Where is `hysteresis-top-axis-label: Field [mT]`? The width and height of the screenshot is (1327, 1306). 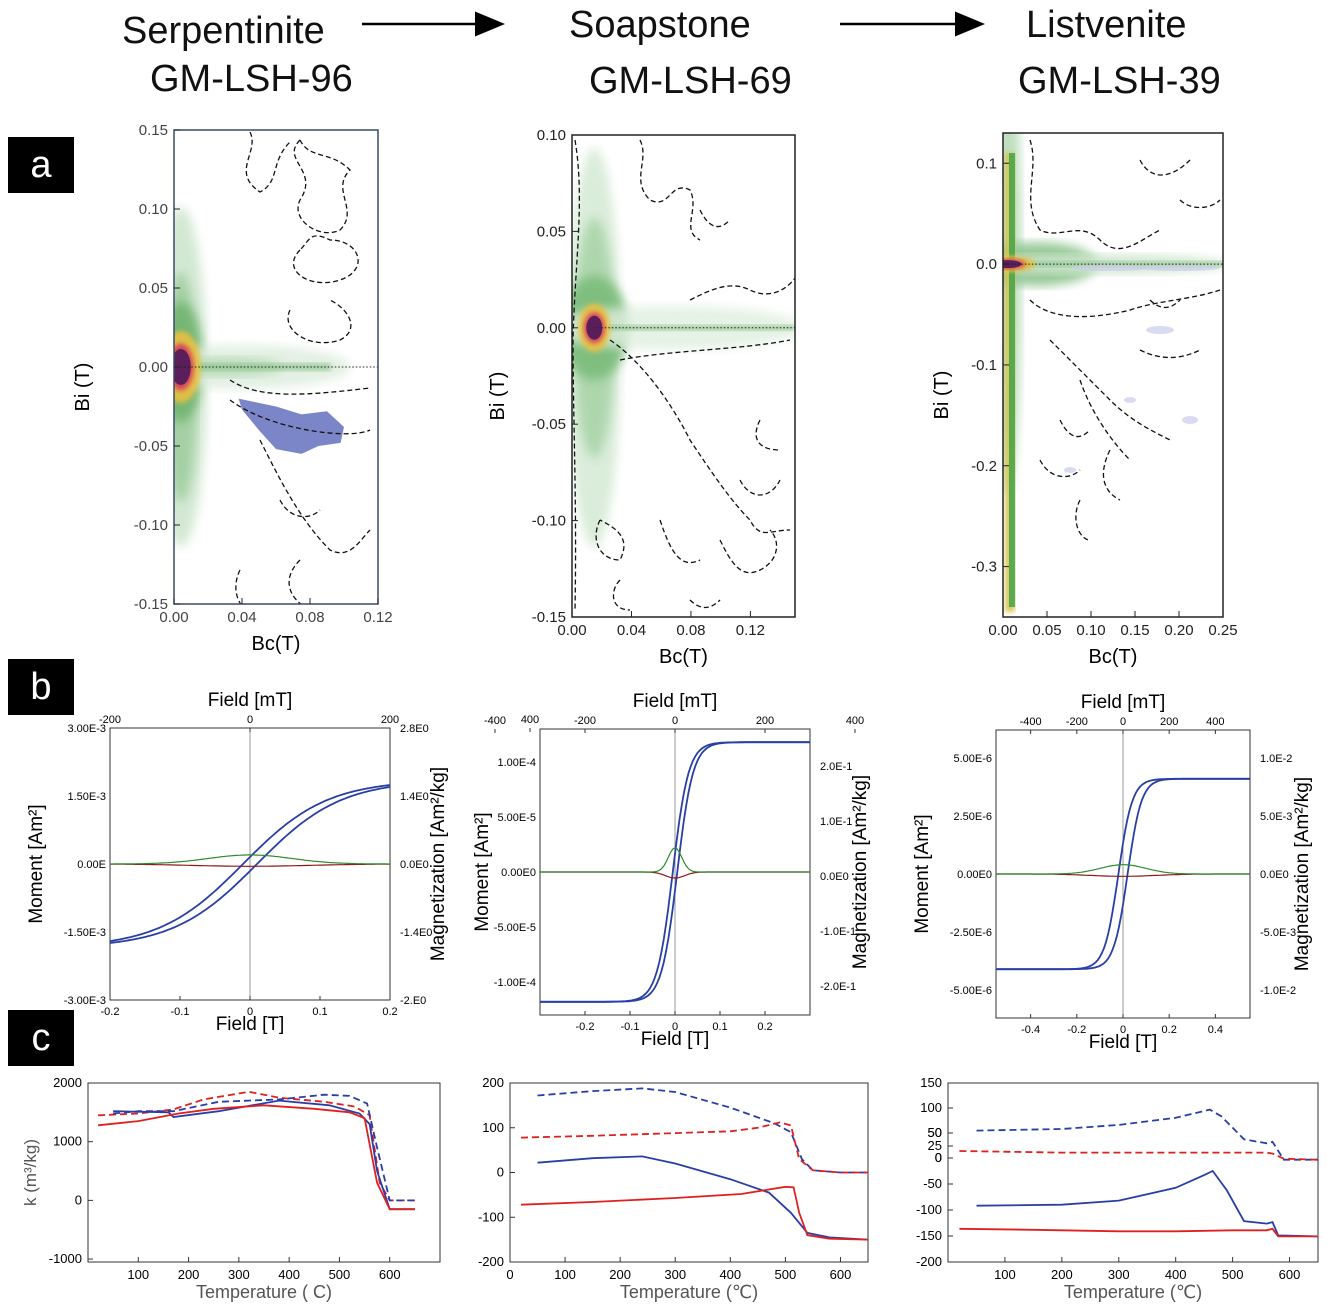
hysteresis-top-axis-label: Field [mT] is located at coordinates (250, 700).